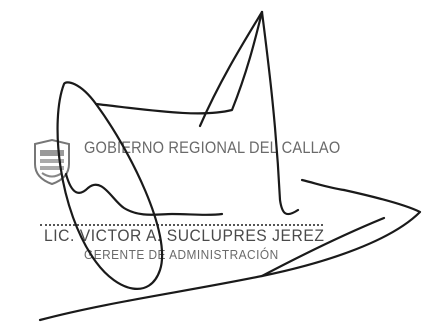 The image size is (428, 329). What do you see at coordinates (184, 235) in the screenshot?
I see `stamp-signatory-name: LIC. VICTOR A. SUCLUPRES JEREZ` at bounding box center [184, 235].